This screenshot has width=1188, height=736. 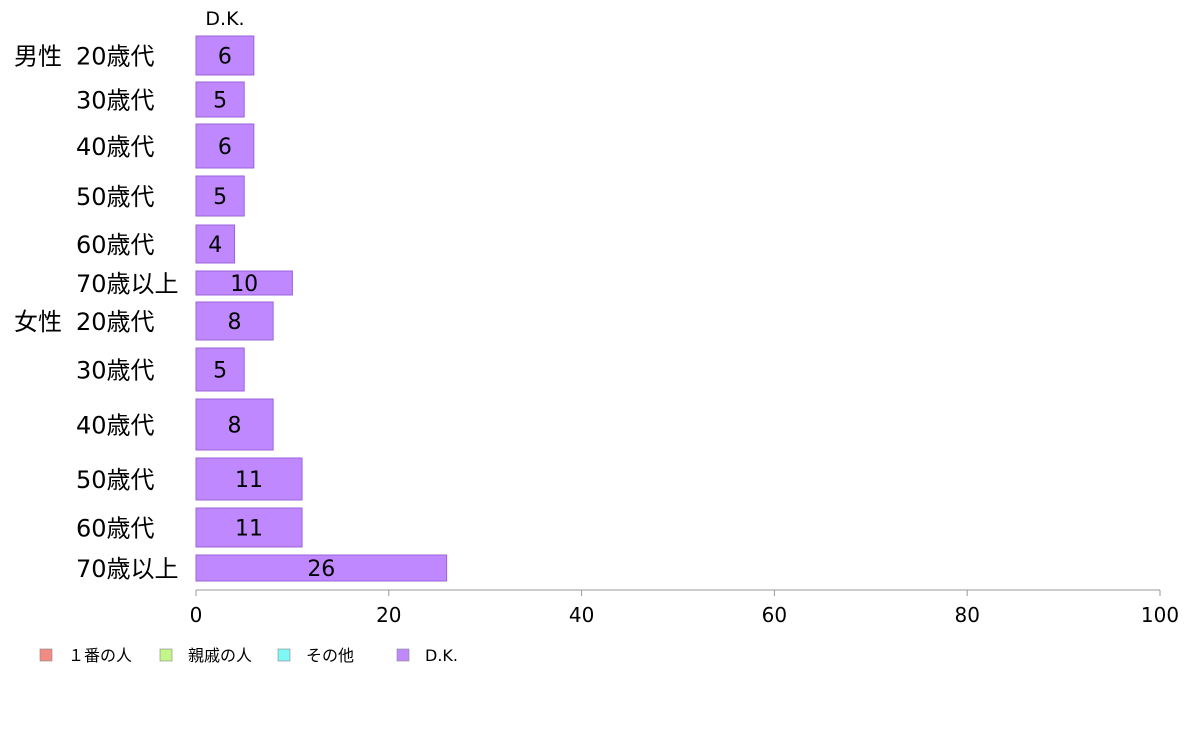 I want to click on bar-value-label: 10, so click(x=244, y=284).